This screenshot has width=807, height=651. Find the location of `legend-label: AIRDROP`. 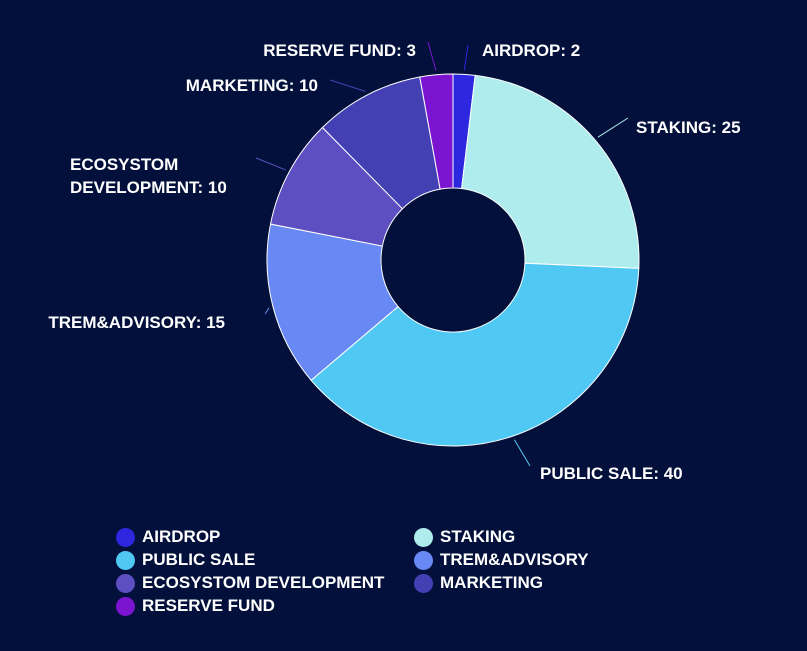

legend-label: AIRDROP is located at coordinates (181, 537).